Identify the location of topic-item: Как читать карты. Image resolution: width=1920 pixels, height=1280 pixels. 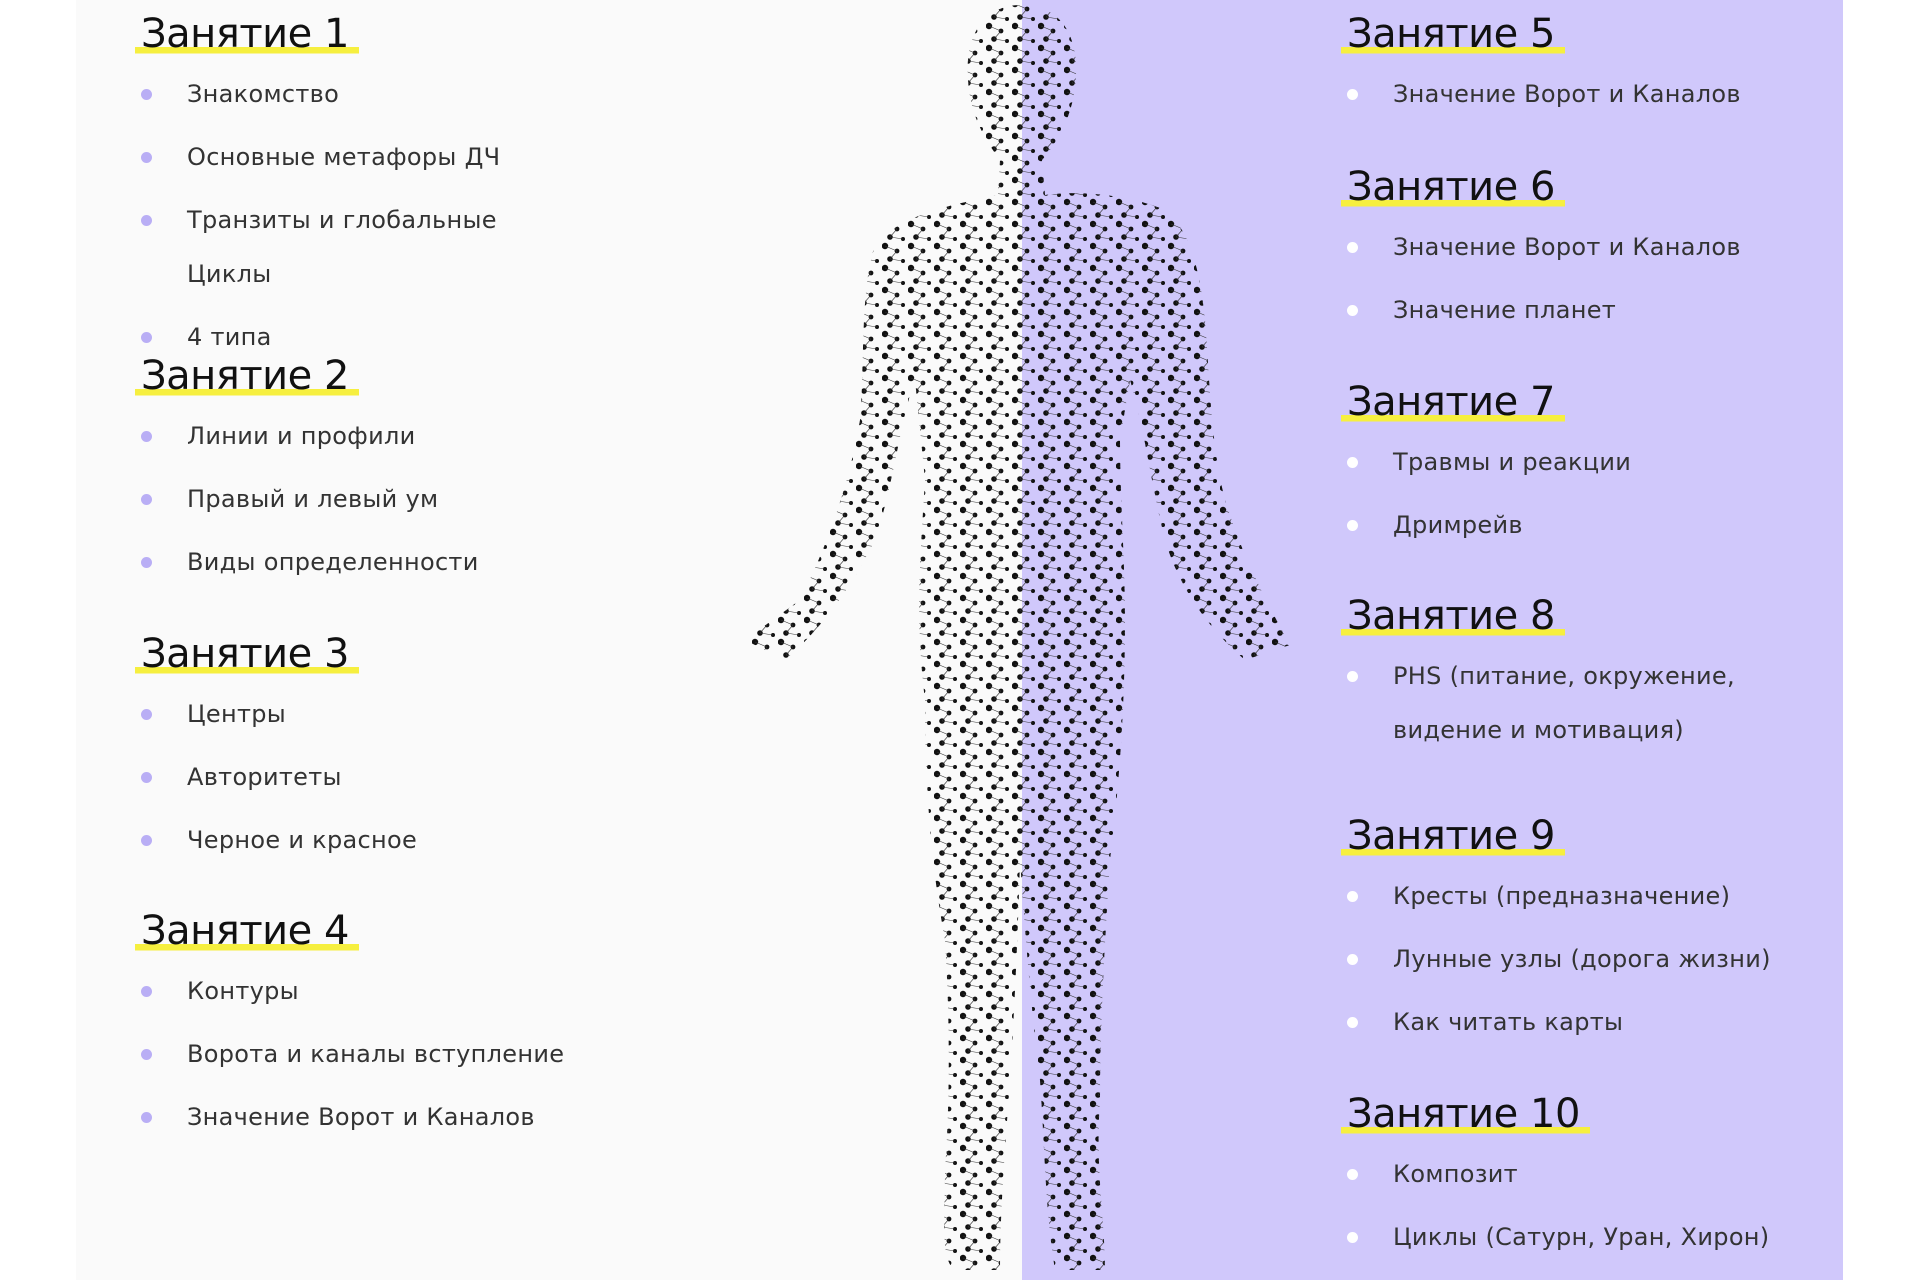
(1559, 1022).